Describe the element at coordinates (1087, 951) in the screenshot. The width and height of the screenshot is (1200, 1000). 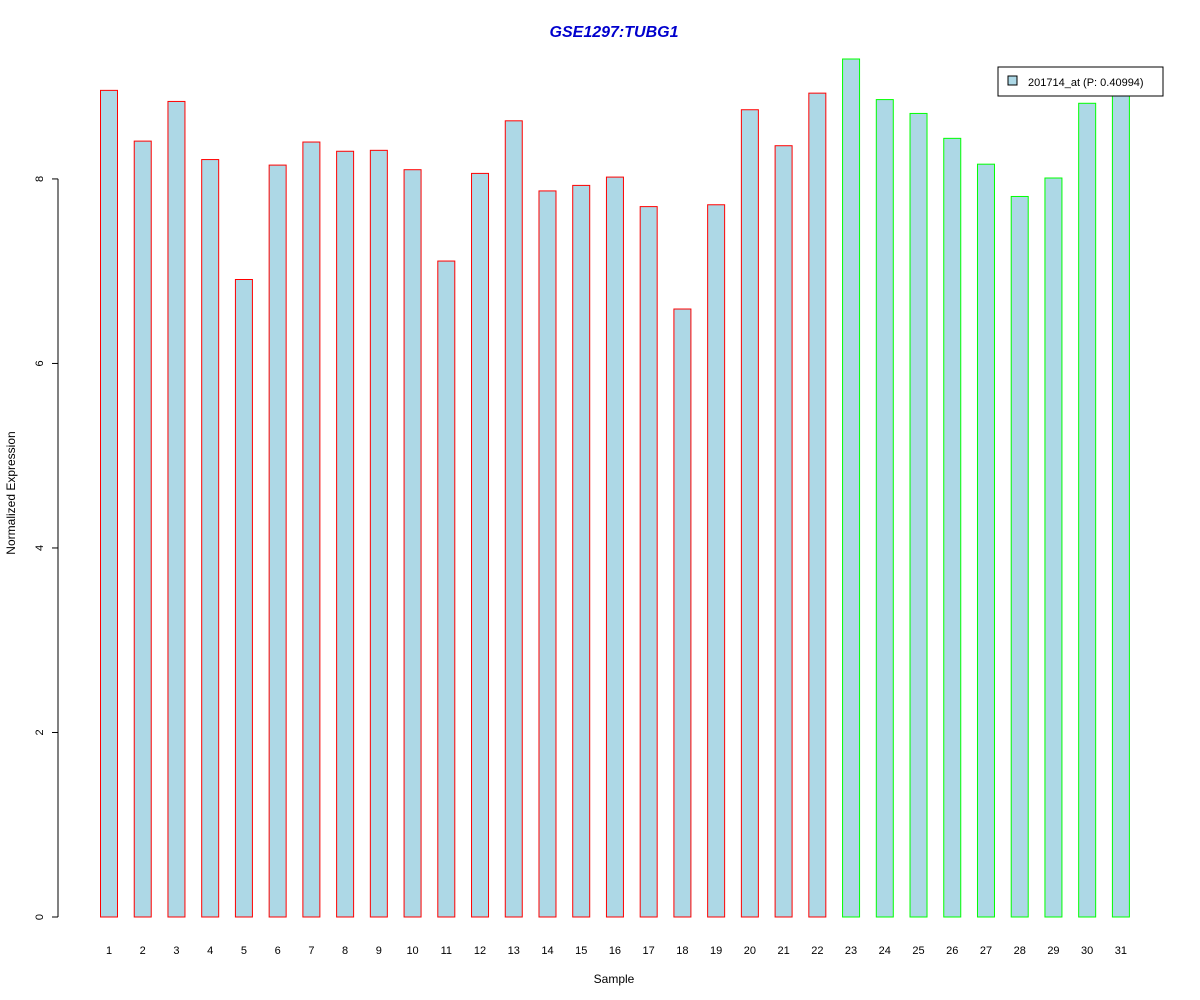
I see `x-tick-label: 30` at that location.